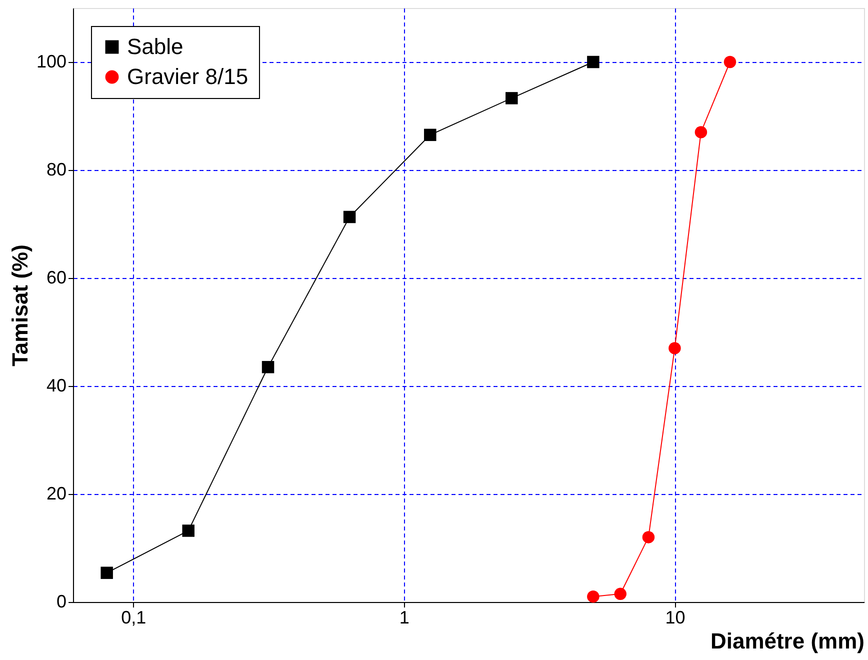 This screenshot has height=660, width=868. I want to click on y-tick-label: 80, so click(56, 170).